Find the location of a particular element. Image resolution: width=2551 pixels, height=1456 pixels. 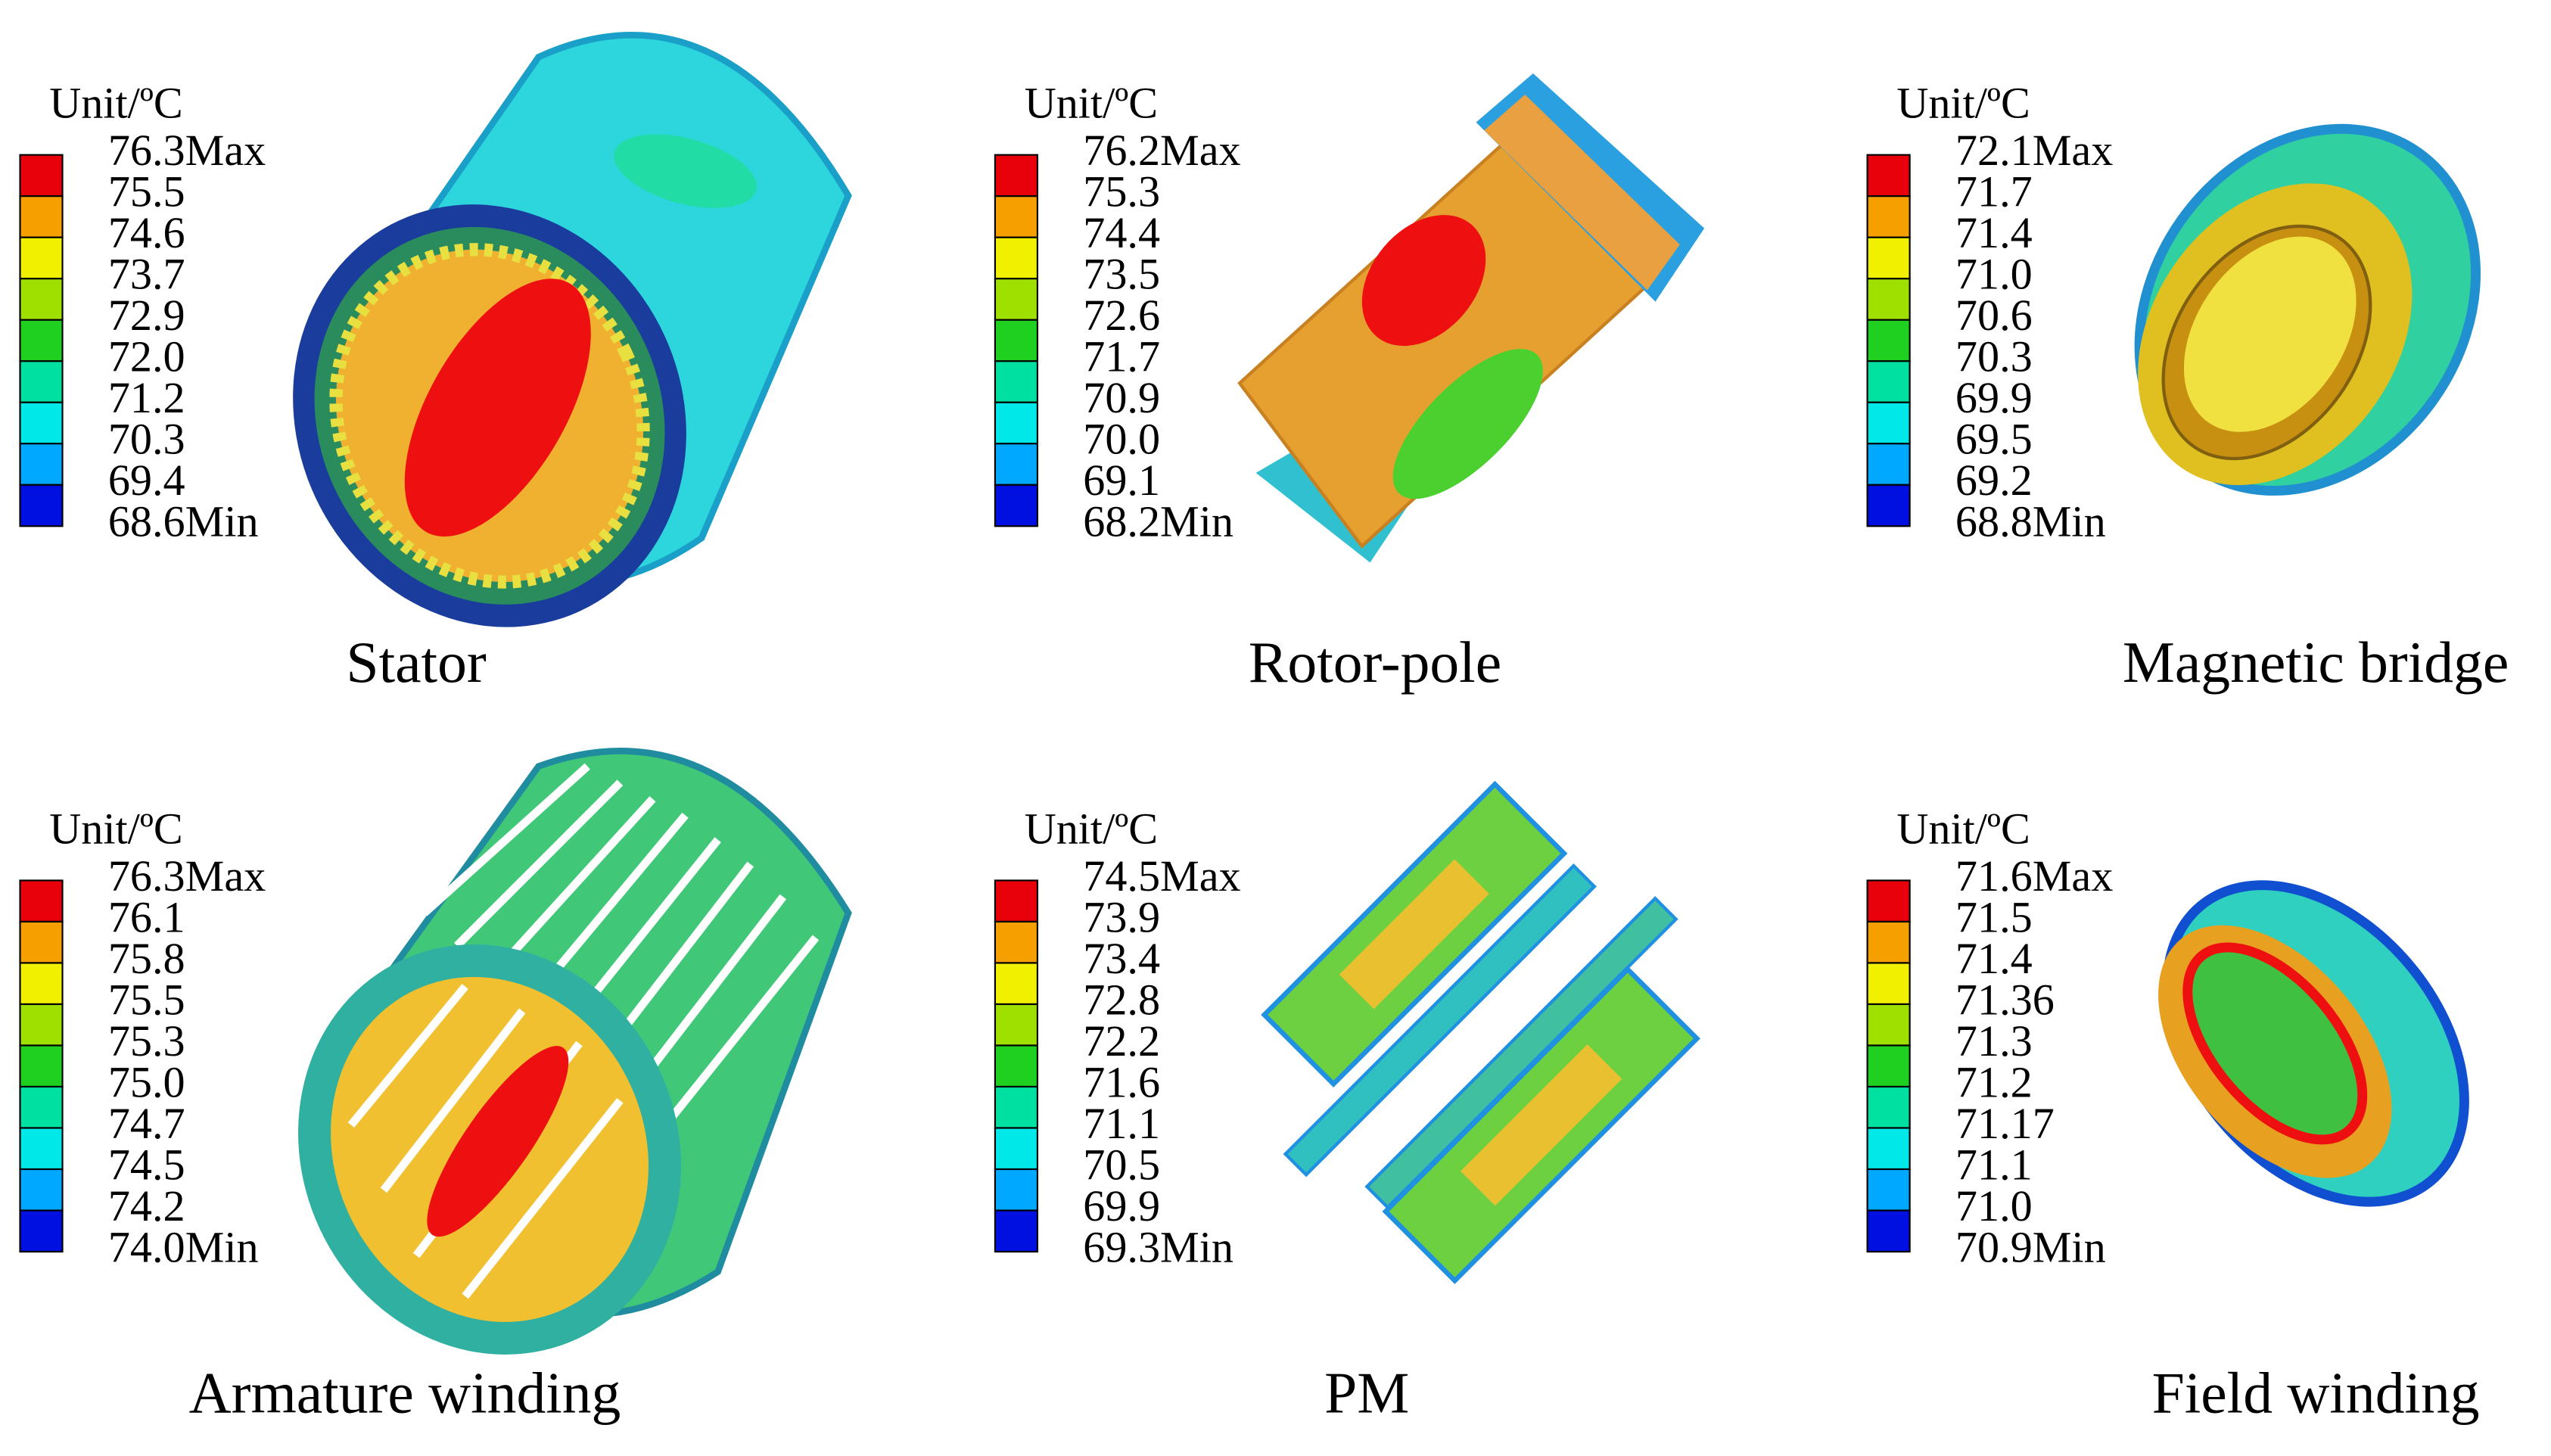

legend-label: 72.2 is located at coordinates (1121, 1041).